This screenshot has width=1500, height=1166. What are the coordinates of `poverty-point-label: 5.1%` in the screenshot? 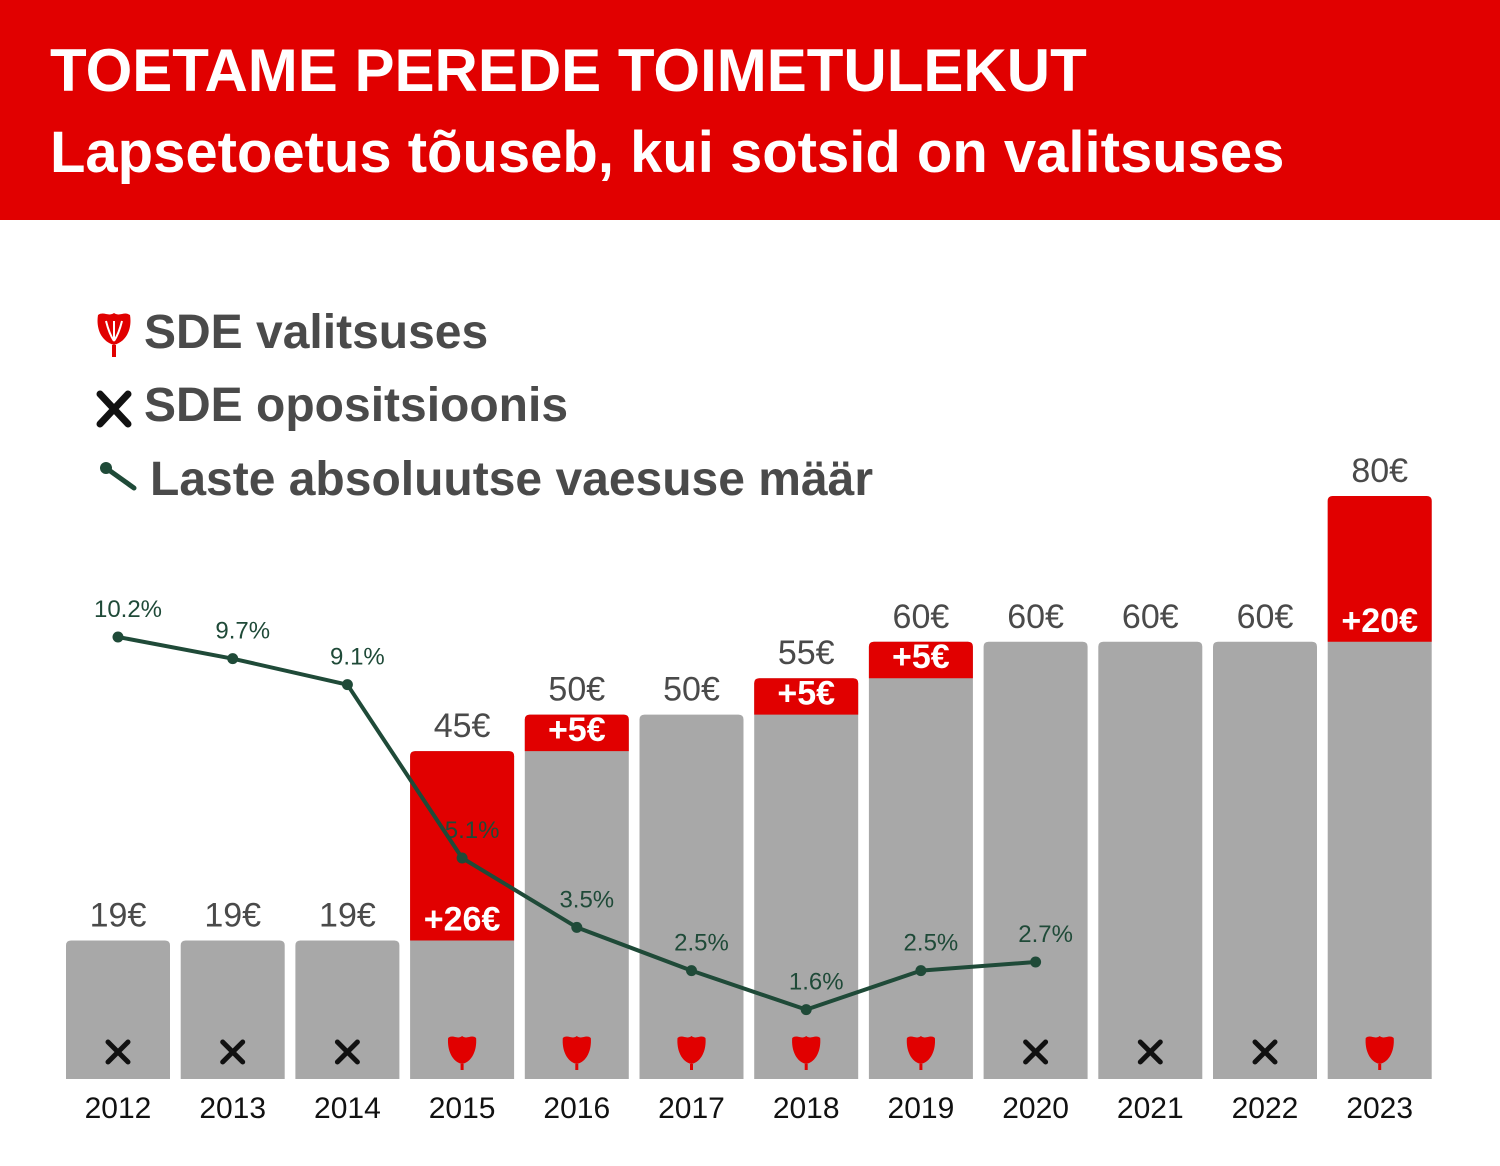 It's located at (472, 830).